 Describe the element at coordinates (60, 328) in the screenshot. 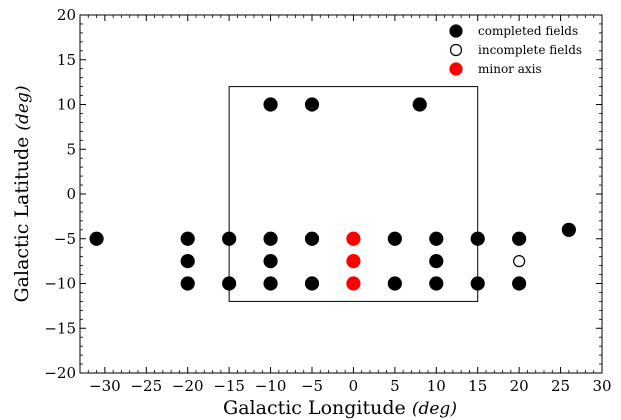

I see `y-tick-label: −15` at that location.